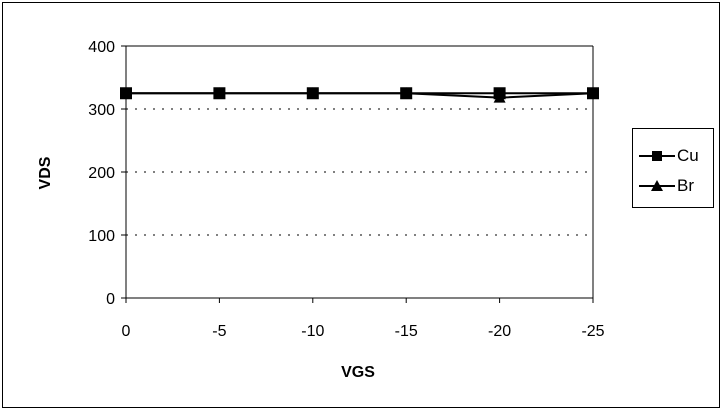 The height and width of the screenshot is (412, 724). I want to click on legend-entry-br: Br, so click(673, 186).